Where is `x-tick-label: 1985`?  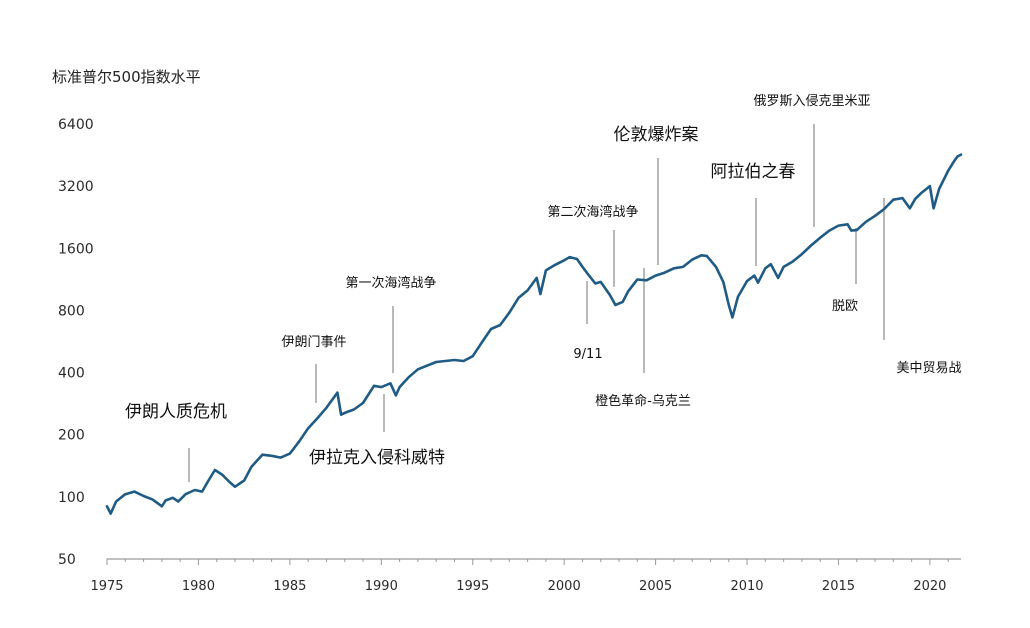 x-tick-label: 1985 is located at coordinates (289, 586).